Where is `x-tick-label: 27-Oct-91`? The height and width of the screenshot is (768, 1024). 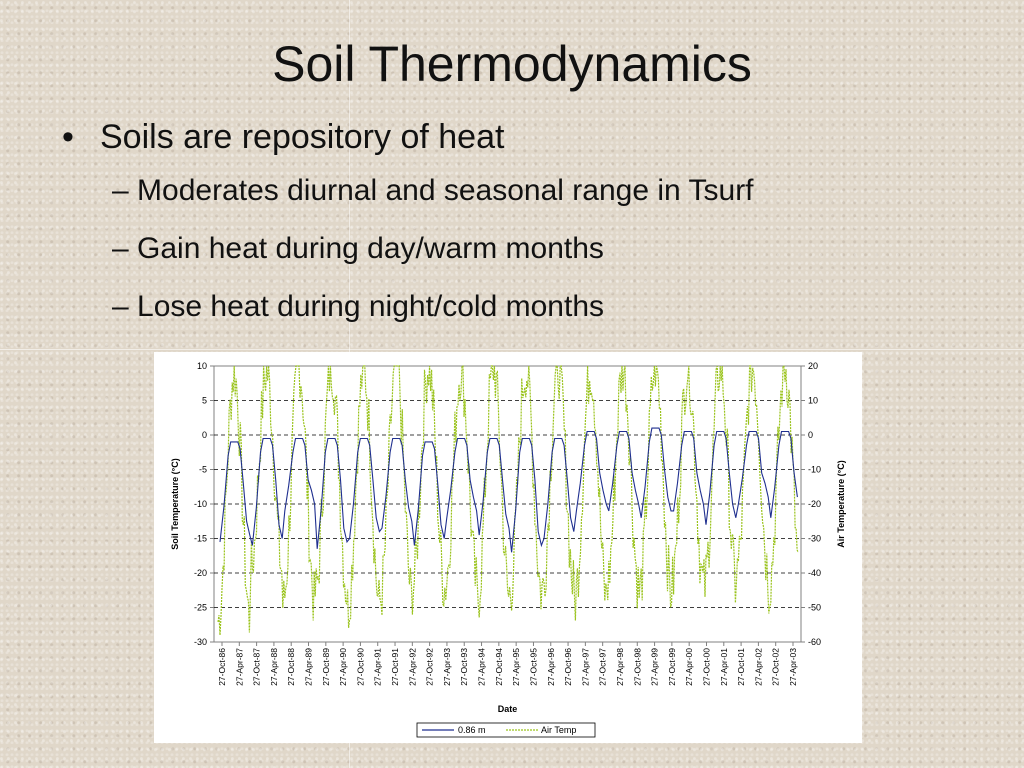 x-tick-label: 27-Oct-91 is located at coordinates (395, 667).